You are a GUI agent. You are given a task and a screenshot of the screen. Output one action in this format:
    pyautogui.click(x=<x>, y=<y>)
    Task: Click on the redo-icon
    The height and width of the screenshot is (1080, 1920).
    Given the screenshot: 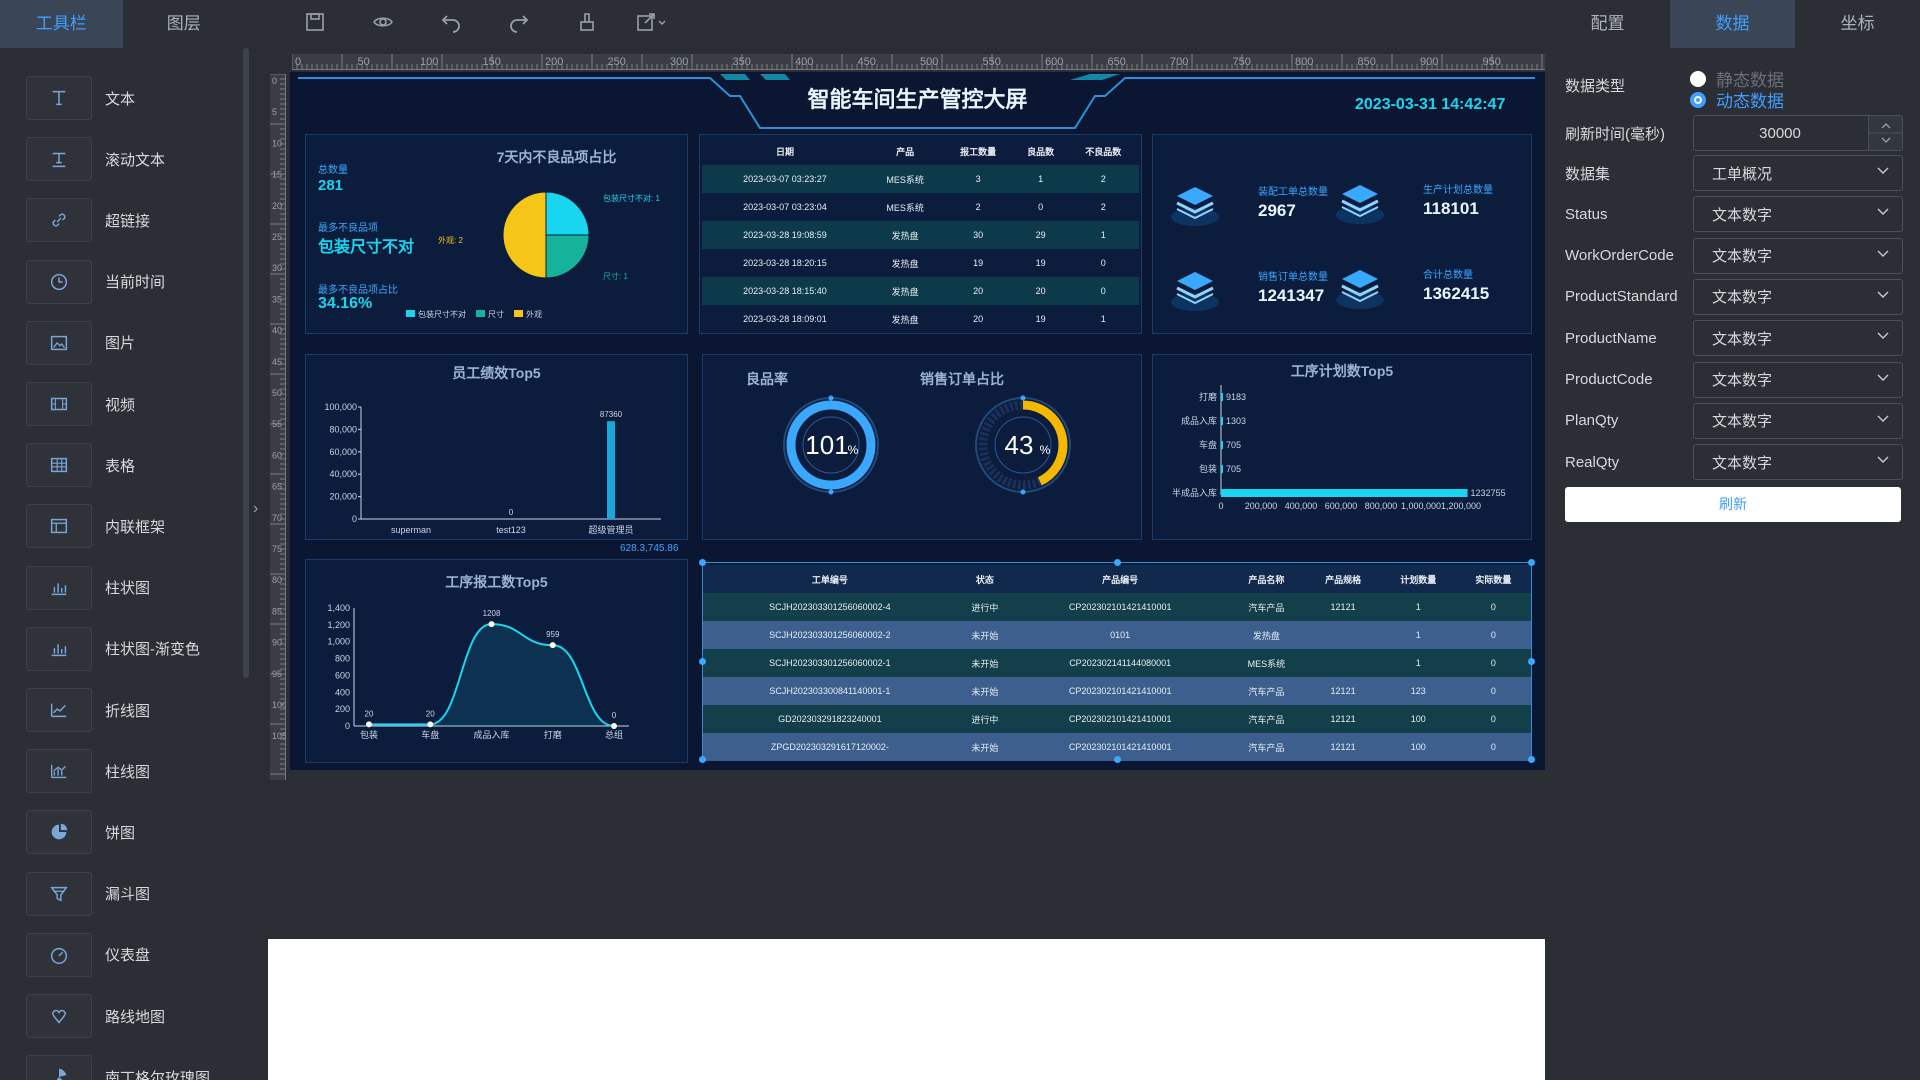 What is the action you would take?
    pyautogui.click(x=519, y=22)
    